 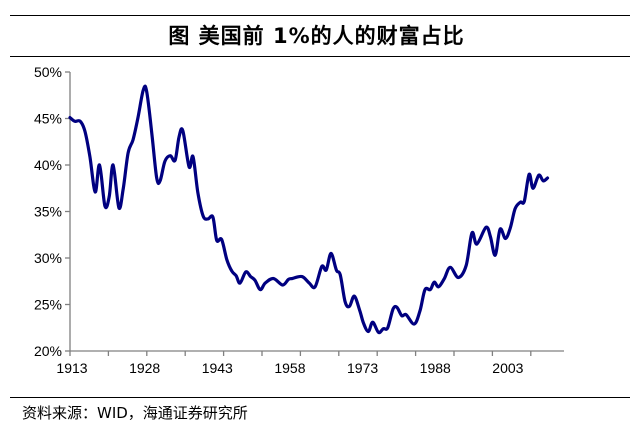 I want to click on x-tick-label: 2003, so click(x=507, y=368).